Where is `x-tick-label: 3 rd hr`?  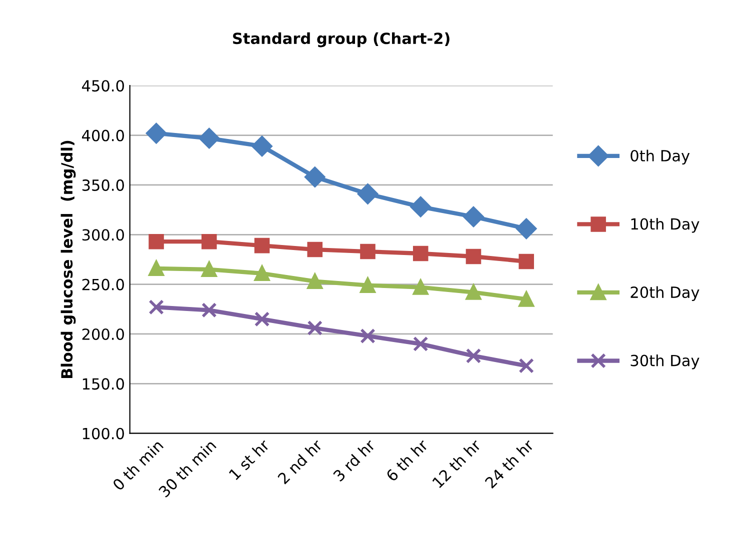
x-tick-label: 3 rd hr is located at coordinates (354, 460).